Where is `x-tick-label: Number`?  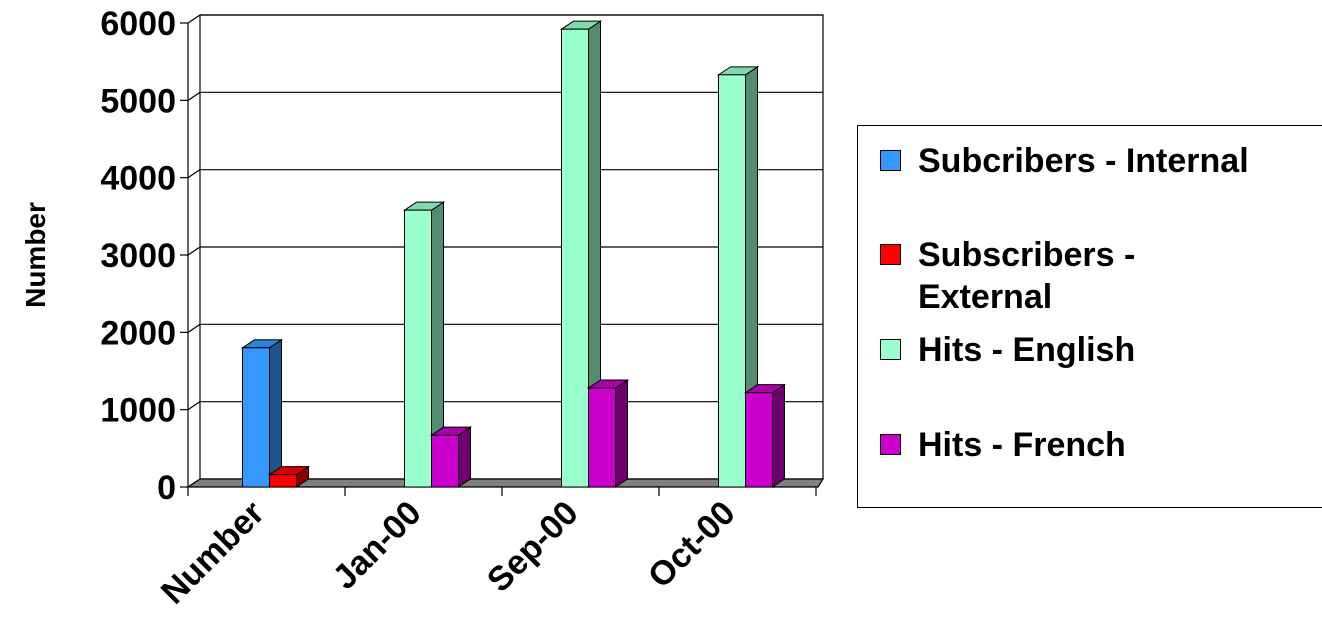
x-tick-label: Number is located at coordinates (213, 553).